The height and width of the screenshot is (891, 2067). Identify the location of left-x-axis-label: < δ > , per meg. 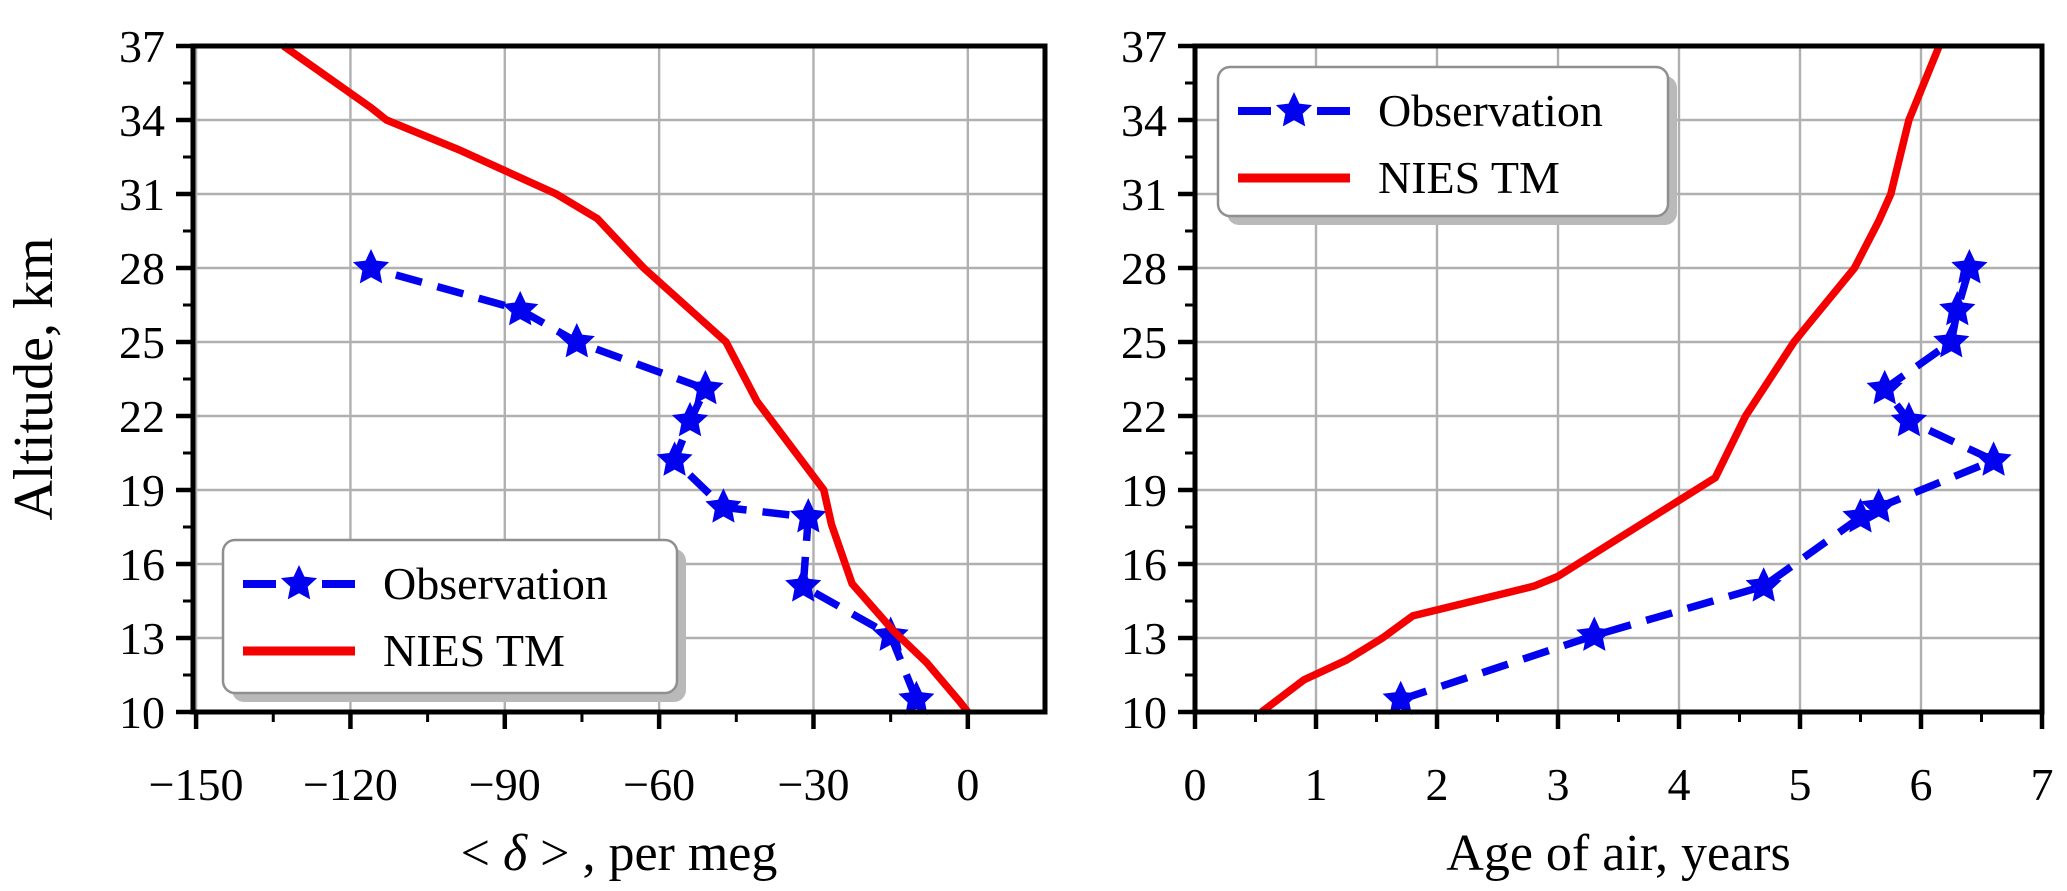
(619, 853).